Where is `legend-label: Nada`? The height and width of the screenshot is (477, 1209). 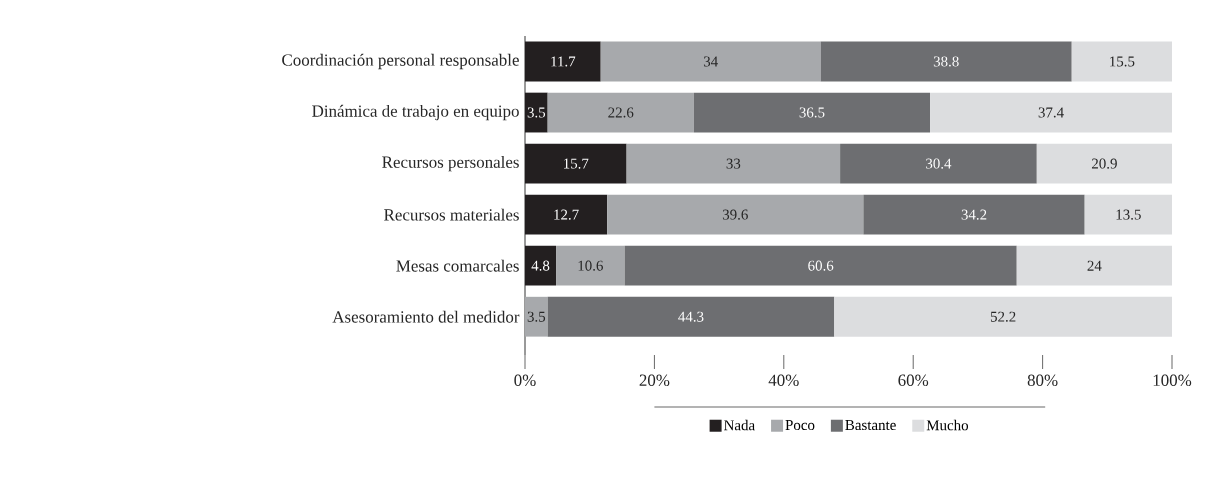
legend-label: Nada is located at coordinates (739, 425).